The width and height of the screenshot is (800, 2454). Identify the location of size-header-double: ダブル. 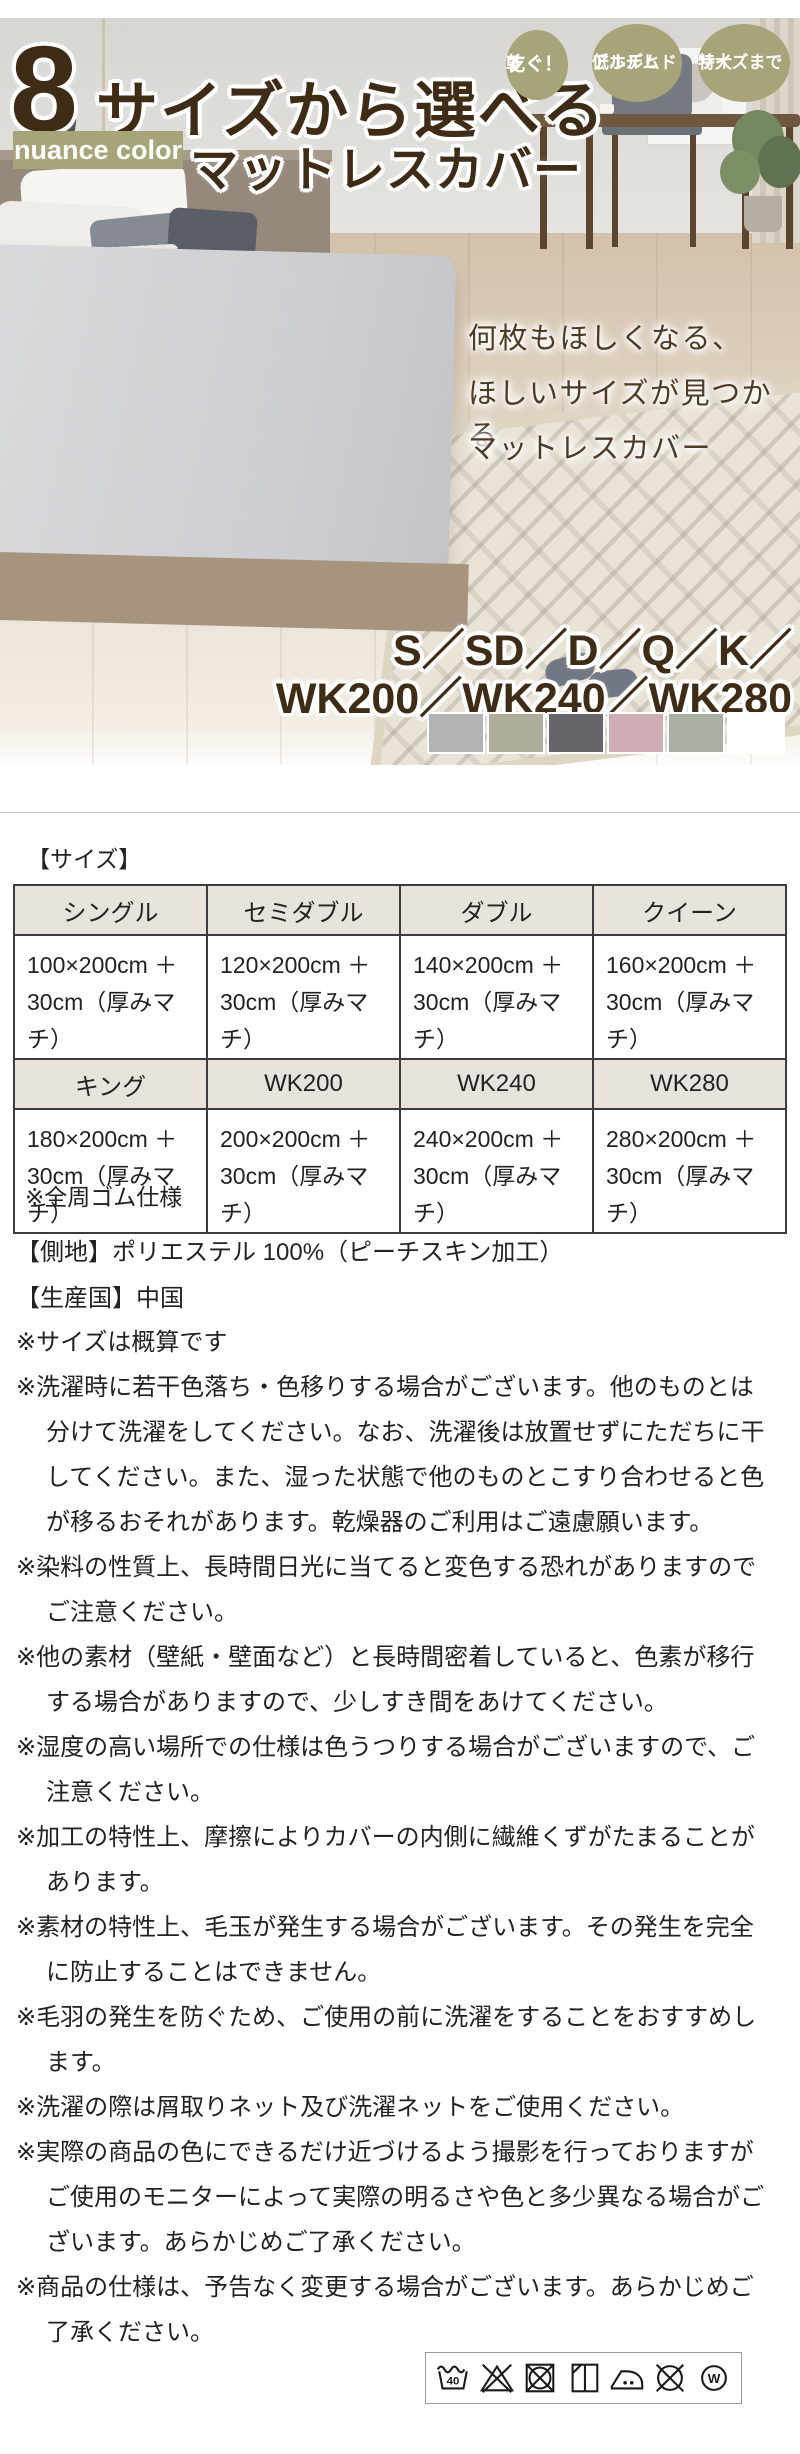
(496, 910).